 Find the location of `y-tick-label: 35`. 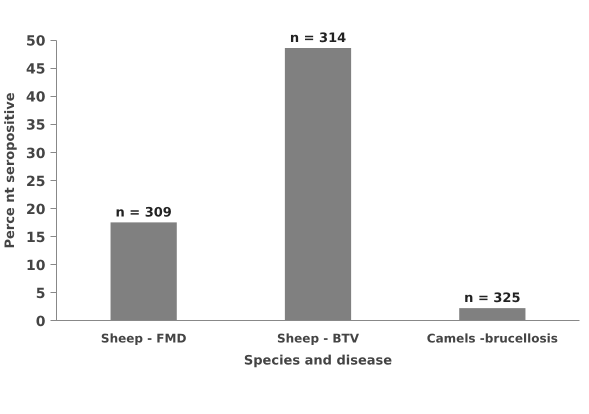

y-tick-label: 35 is located at coordinates (36, 126).